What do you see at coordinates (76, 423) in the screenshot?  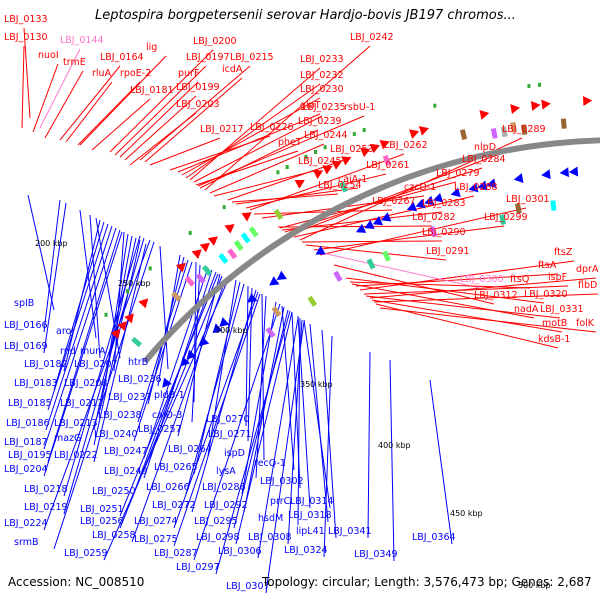 I see `gene-label-reverse: LBJ_0213` at bounding box center [76, 423].